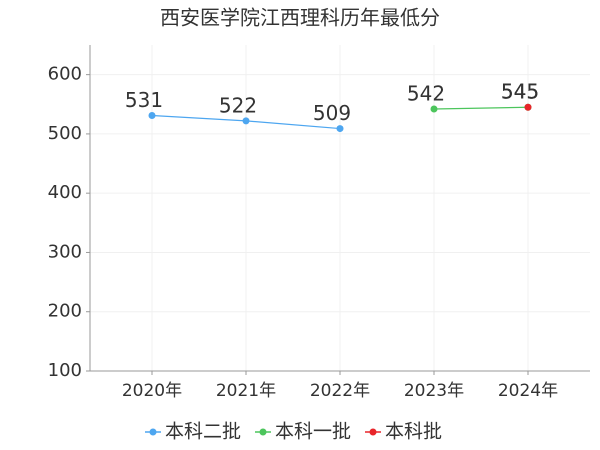 This screenshot has height=450, width=600. What do you see at coordinates (246, 391) in the screenshot?
I see `x-tick-label: 2021年` at bounding box center [246, 391].